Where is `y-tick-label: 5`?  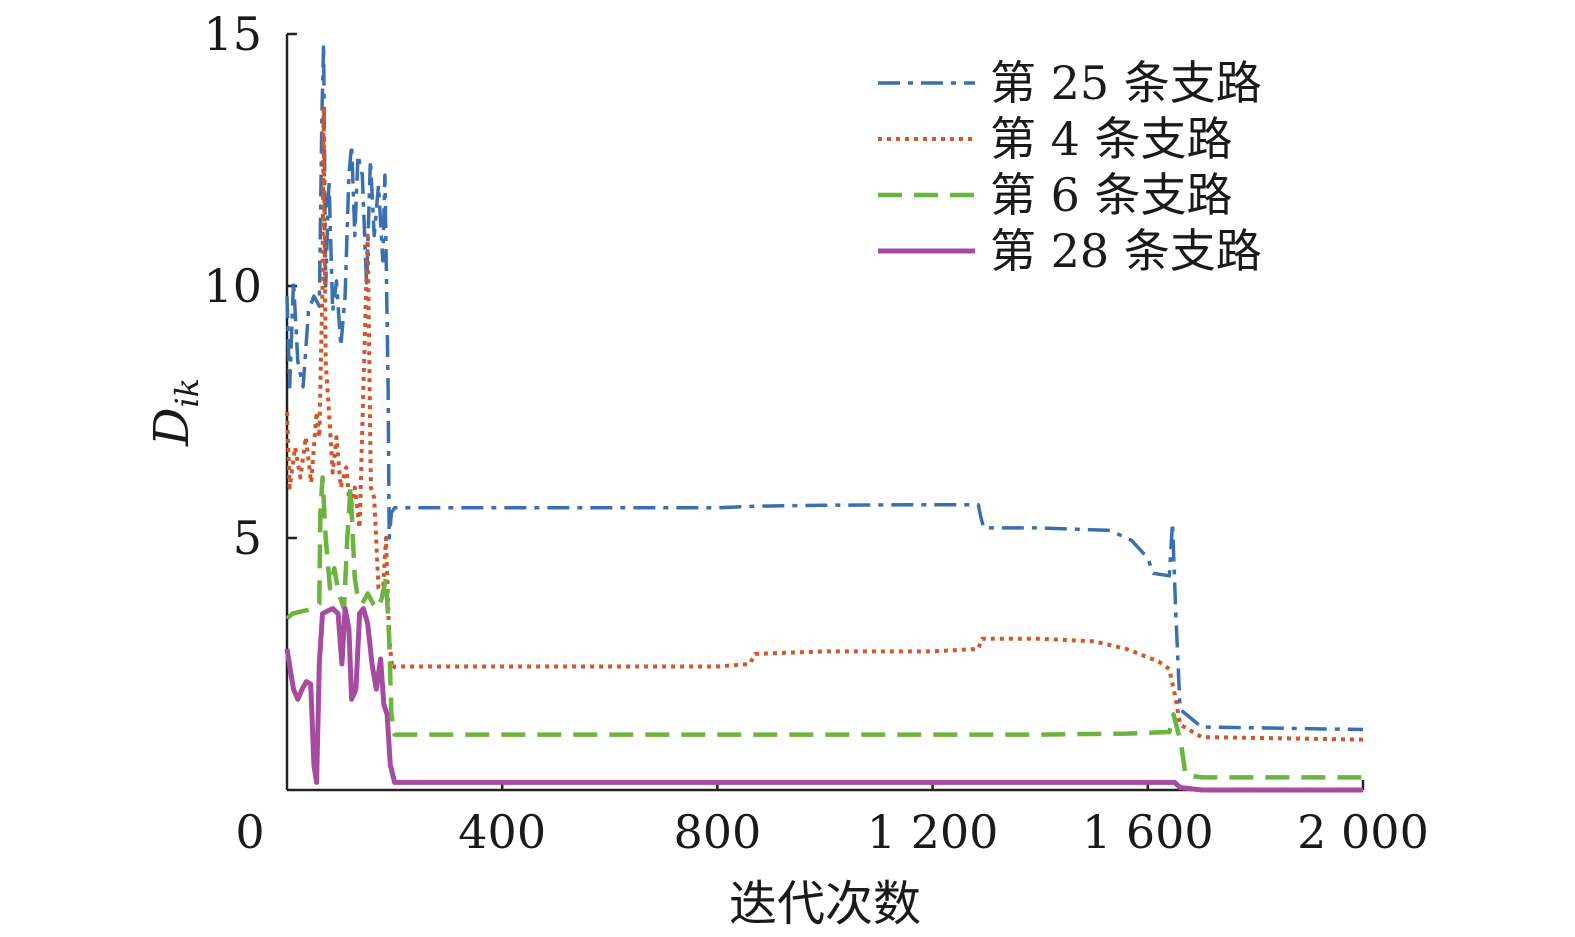
y-tick-label: 5 is located at coordinates (247, 538).